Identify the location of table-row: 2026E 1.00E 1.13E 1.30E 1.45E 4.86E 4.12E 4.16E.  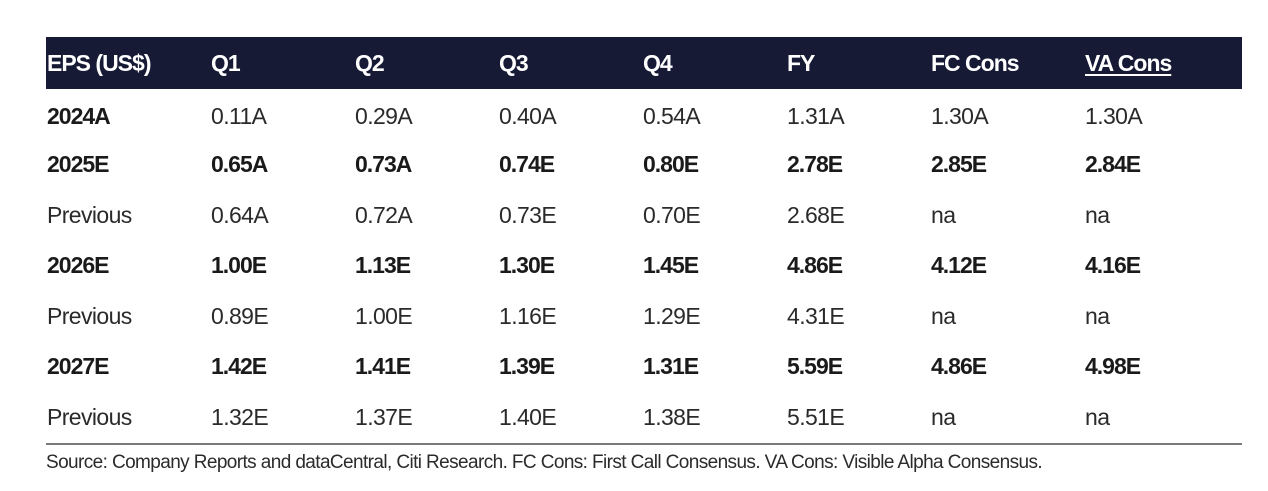
(644, 266).